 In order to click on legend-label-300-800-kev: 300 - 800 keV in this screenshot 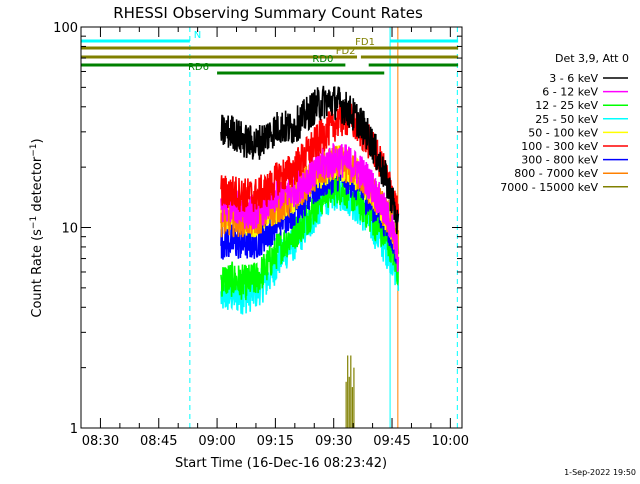, I will do `click(559, 160)`.